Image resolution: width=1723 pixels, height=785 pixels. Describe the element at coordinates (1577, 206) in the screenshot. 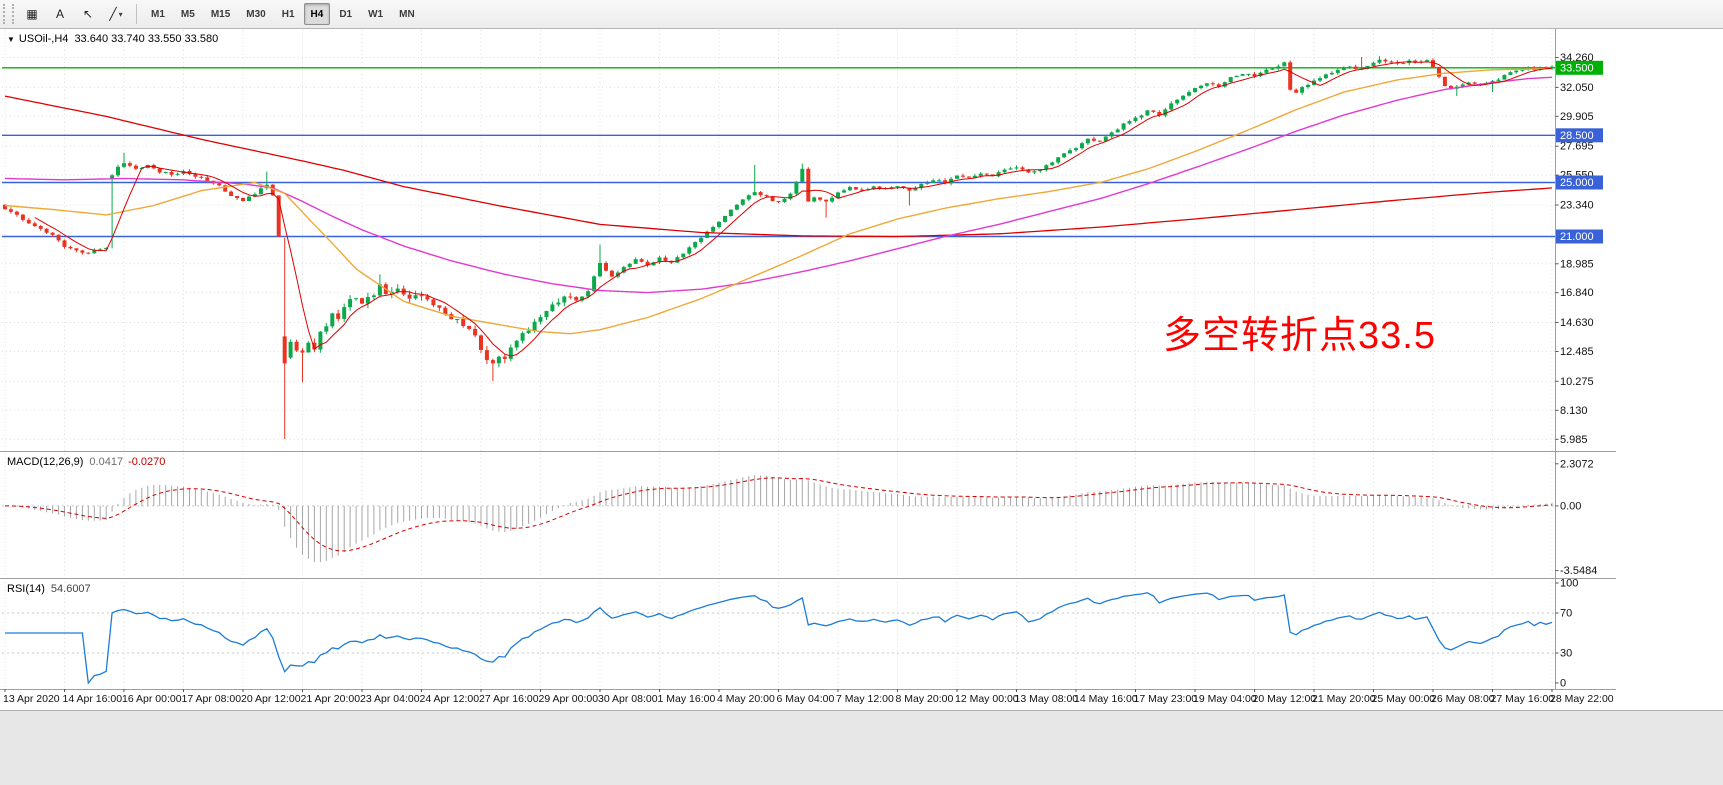

I see `svg-text: 23.340` at that location.